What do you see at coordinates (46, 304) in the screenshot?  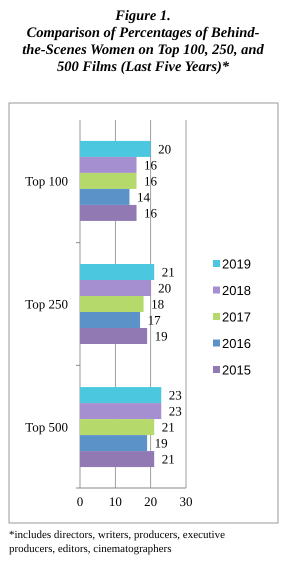 I see `y-tick-label: Top 250` at bounding box center [46, 304].